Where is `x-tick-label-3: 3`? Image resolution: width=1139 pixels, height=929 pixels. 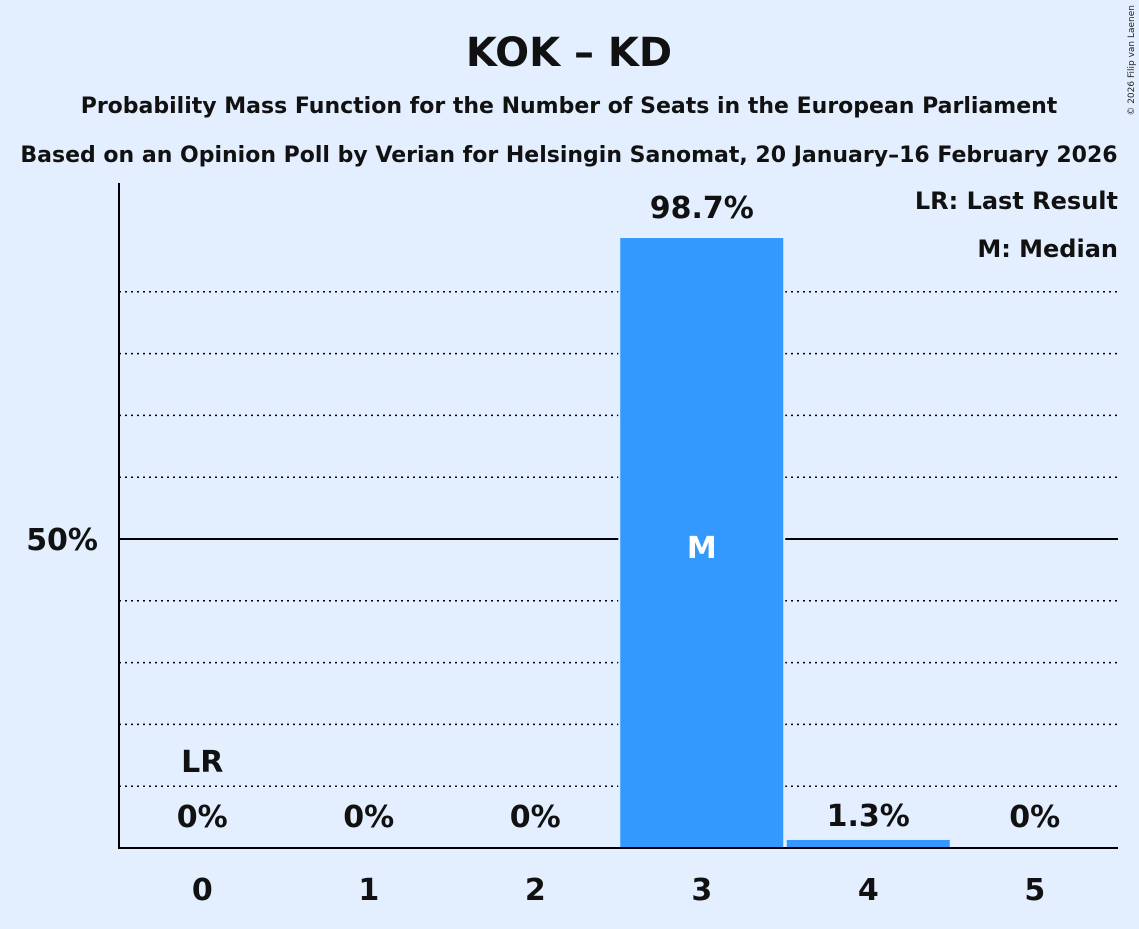
x-tick-label-3: 3 is located at coordinates (701, 890).